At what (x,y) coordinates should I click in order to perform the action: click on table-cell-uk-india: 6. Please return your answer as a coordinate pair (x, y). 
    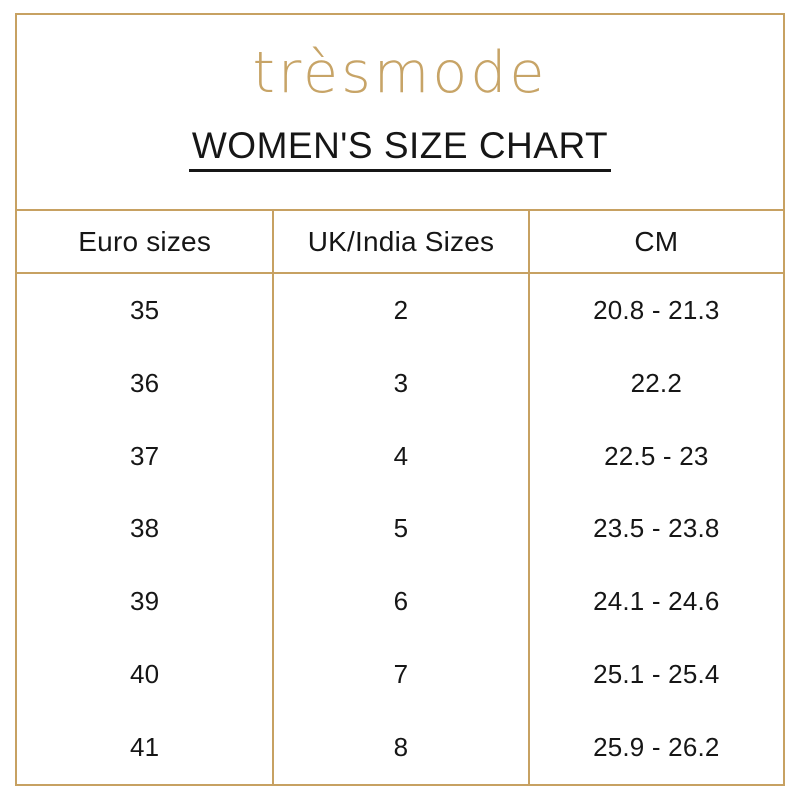
    Looking at the image, I should click on (399, 602).